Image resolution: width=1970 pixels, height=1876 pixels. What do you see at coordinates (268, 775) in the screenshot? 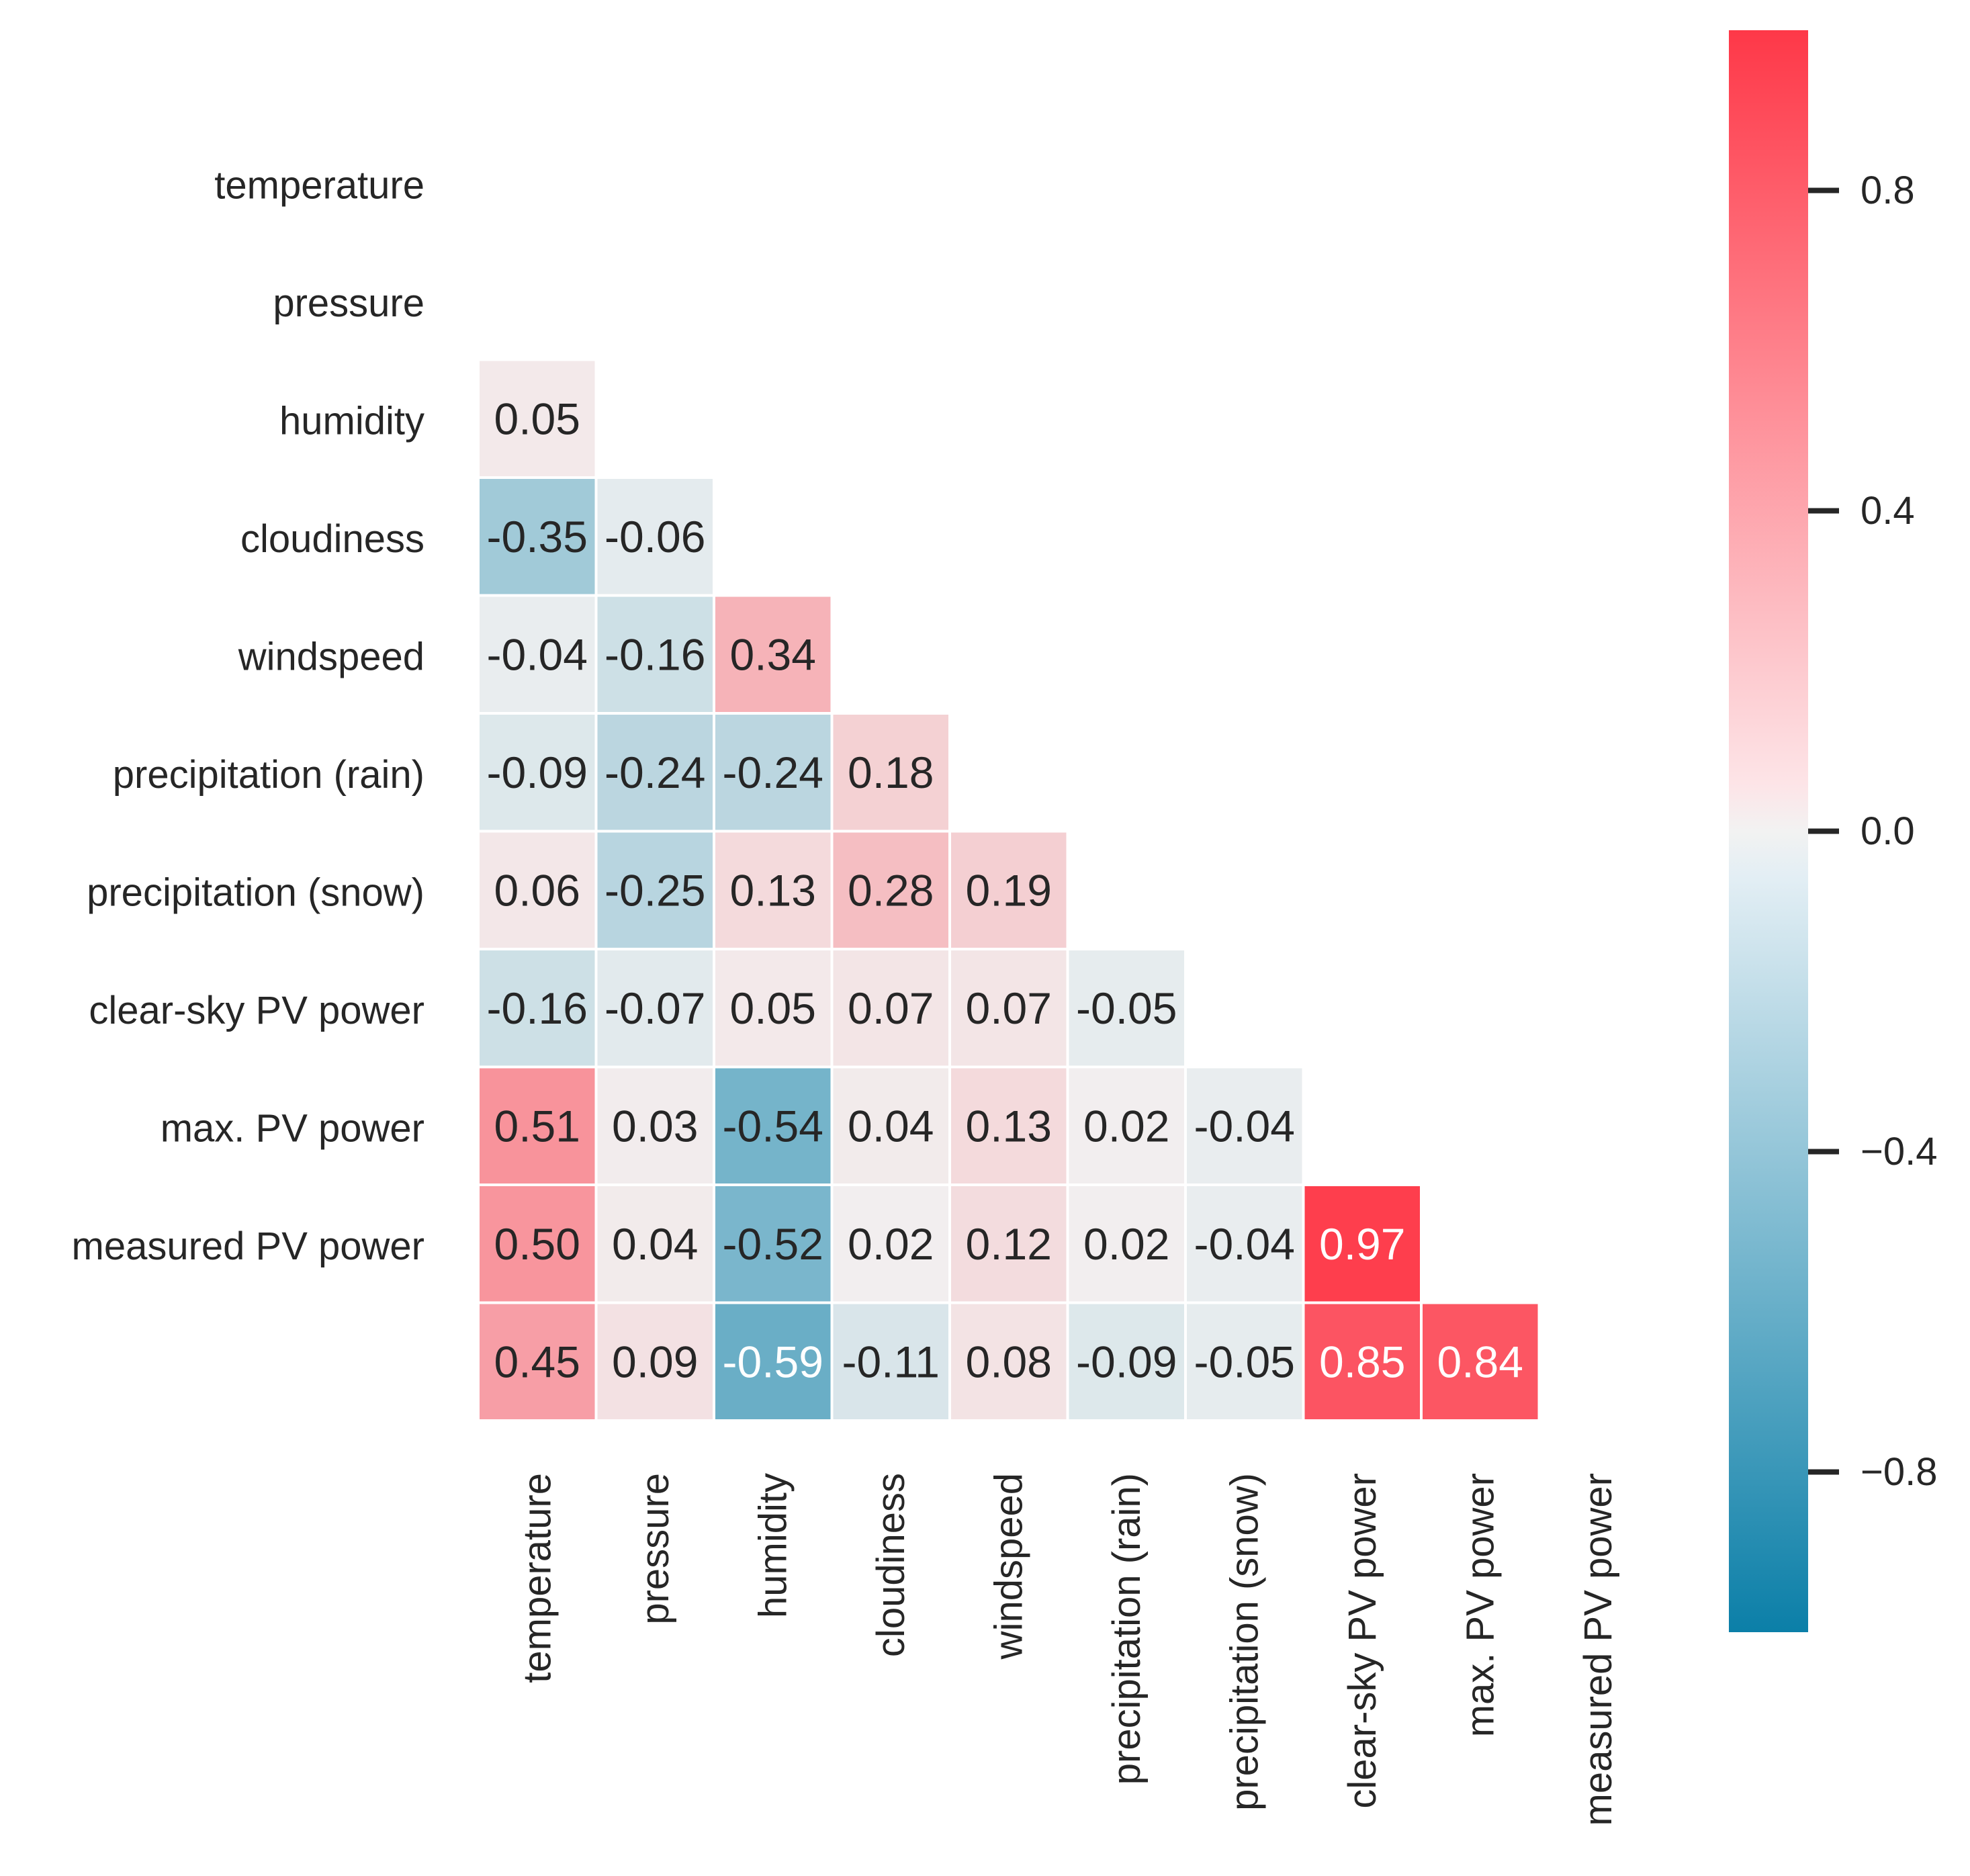
I see `row-label: precipitation (rain)` at bounding box center [268, 775].